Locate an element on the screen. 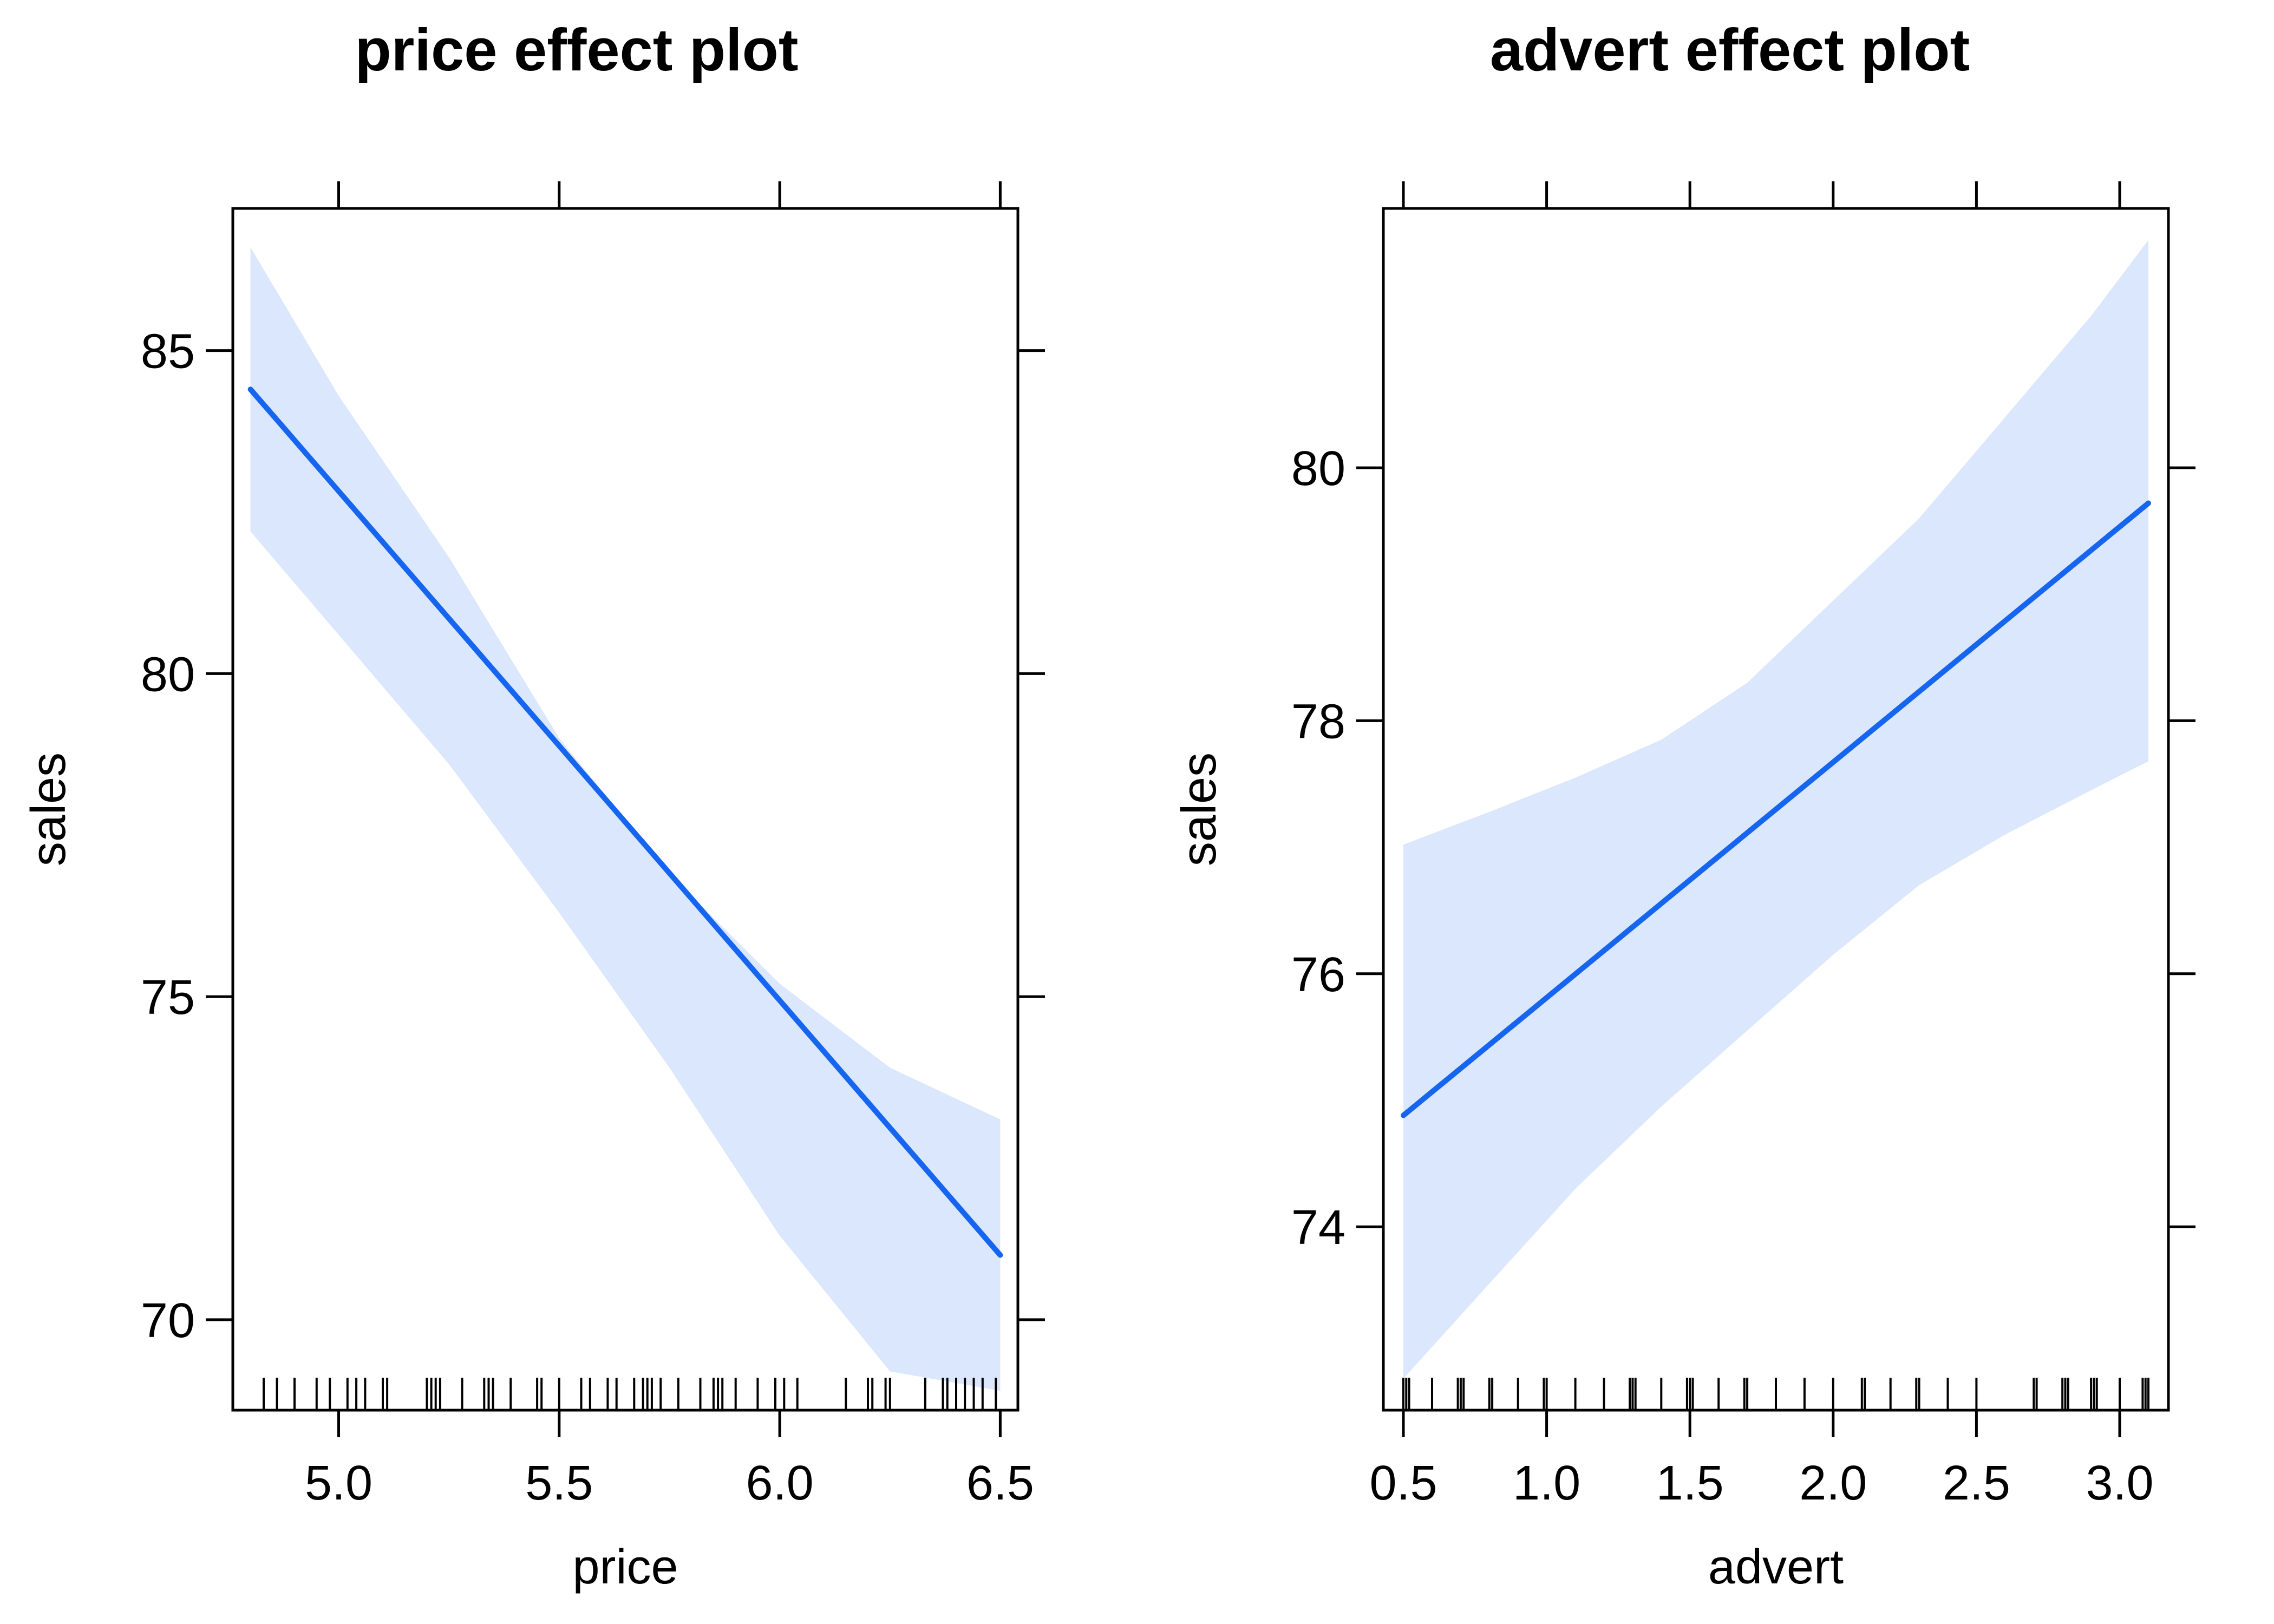 The width and height of the screenshot is (2274, 1624). price-rug is located at coordinates (630, 1394).